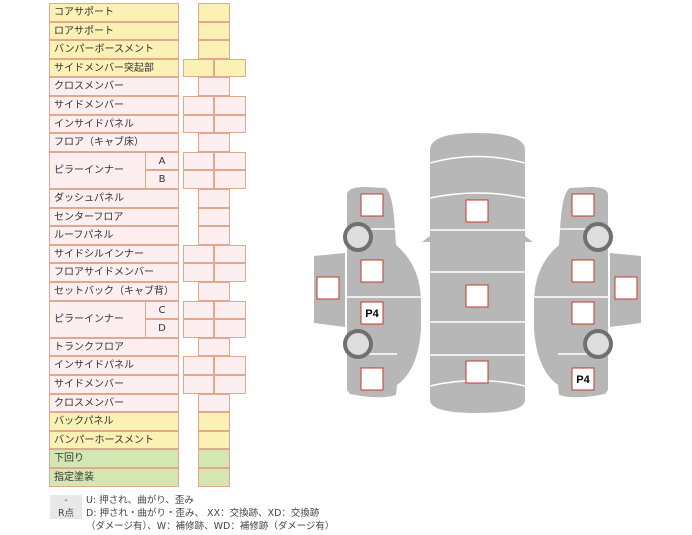 This screenshot has height=535, width=692. What do you see at coordinates (162, 161) in the screenshot?
I see `pillar-sub-label: A` at bounding box center [162, 161].